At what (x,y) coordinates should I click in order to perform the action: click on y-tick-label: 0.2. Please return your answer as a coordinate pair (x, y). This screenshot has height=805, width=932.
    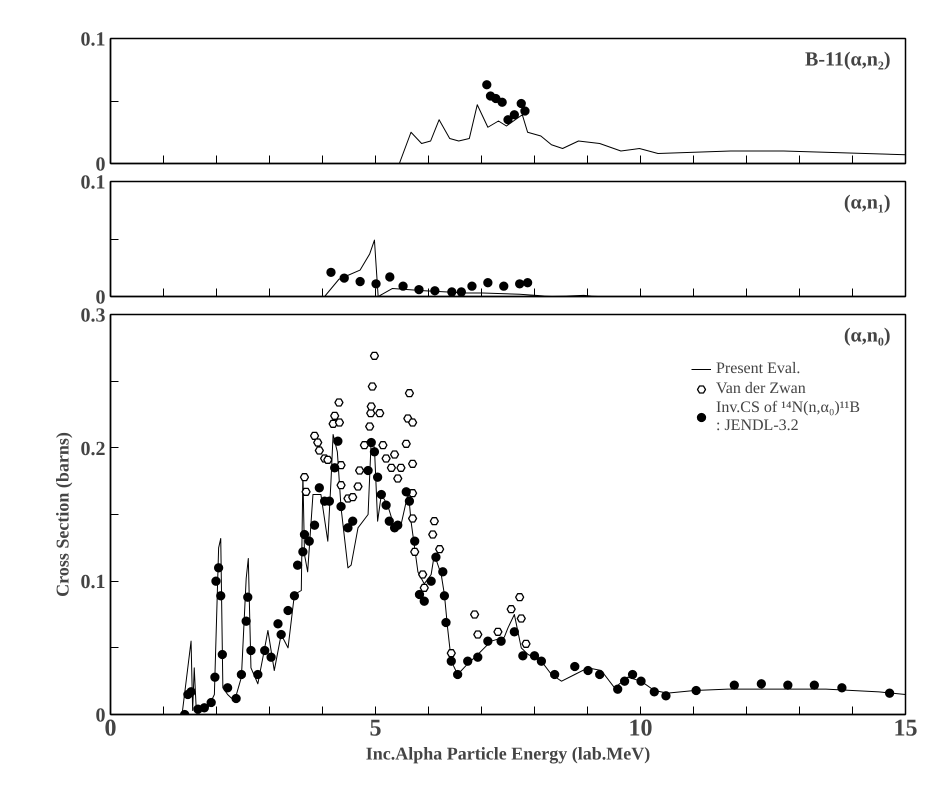
    Looking at the image, I should click on (93, 449).